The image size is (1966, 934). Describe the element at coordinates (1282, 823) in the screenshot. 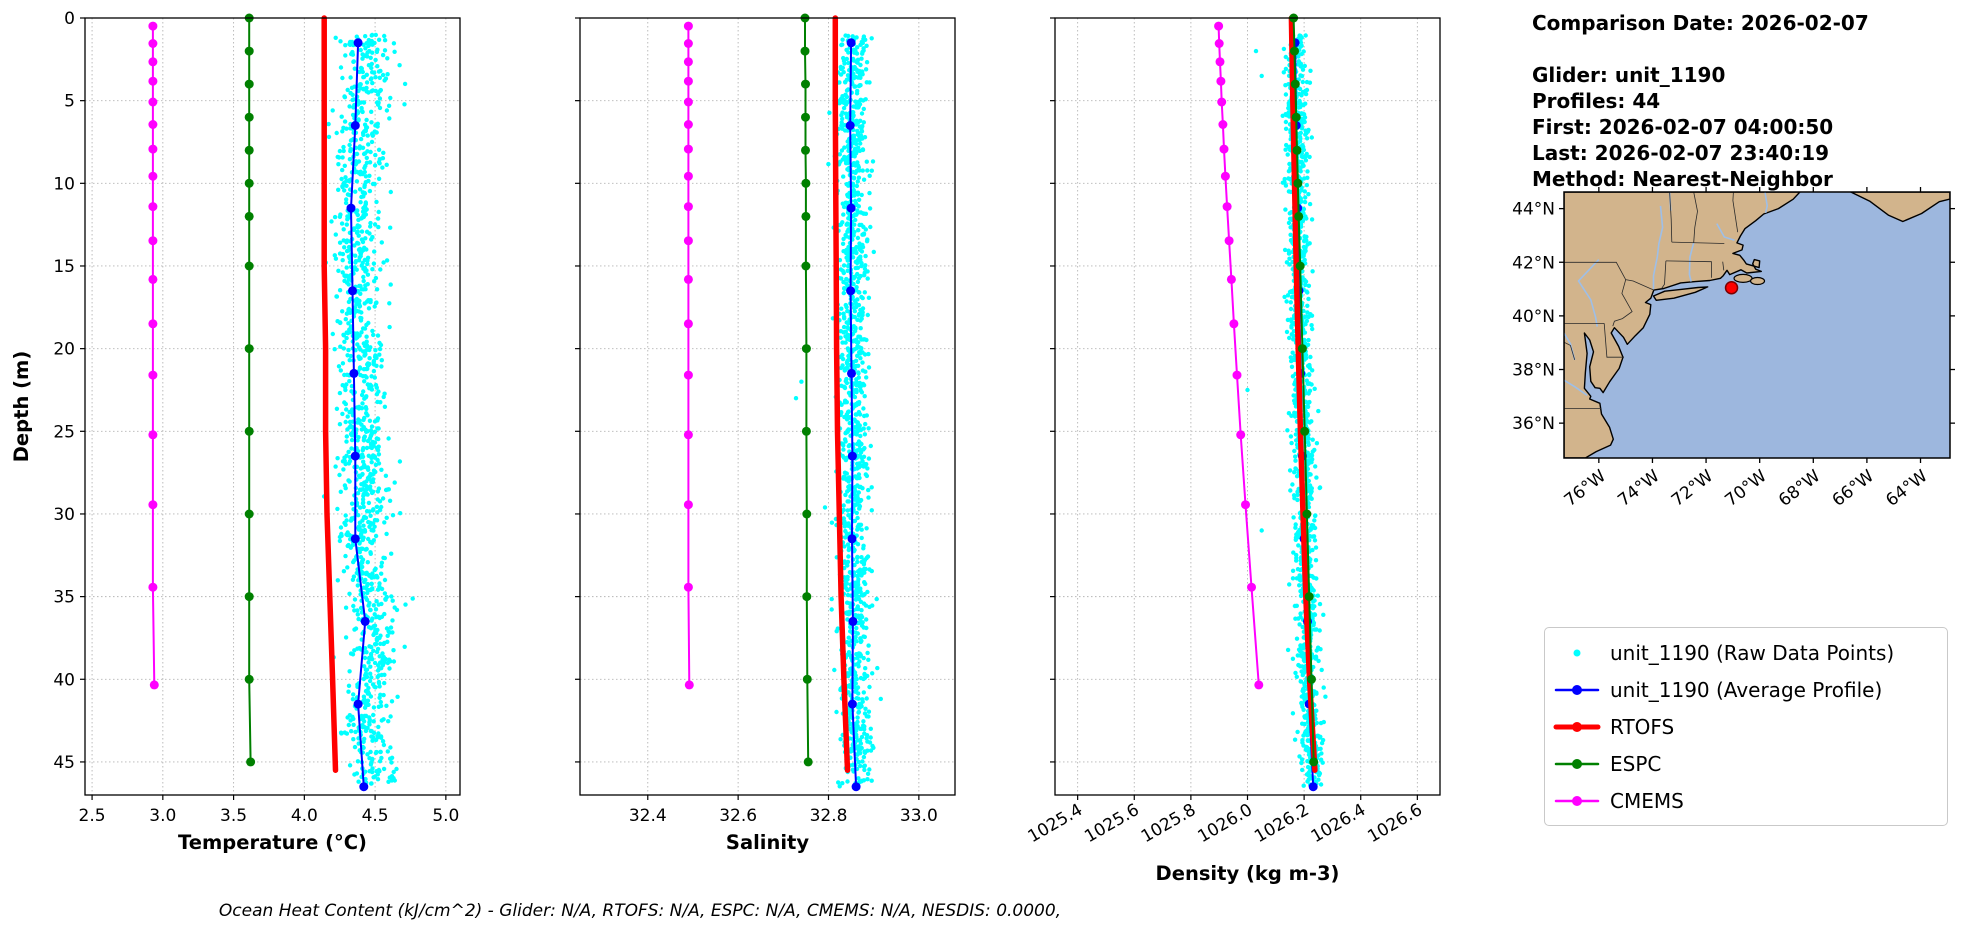

I see `svg-text: 1026.2` at that location.